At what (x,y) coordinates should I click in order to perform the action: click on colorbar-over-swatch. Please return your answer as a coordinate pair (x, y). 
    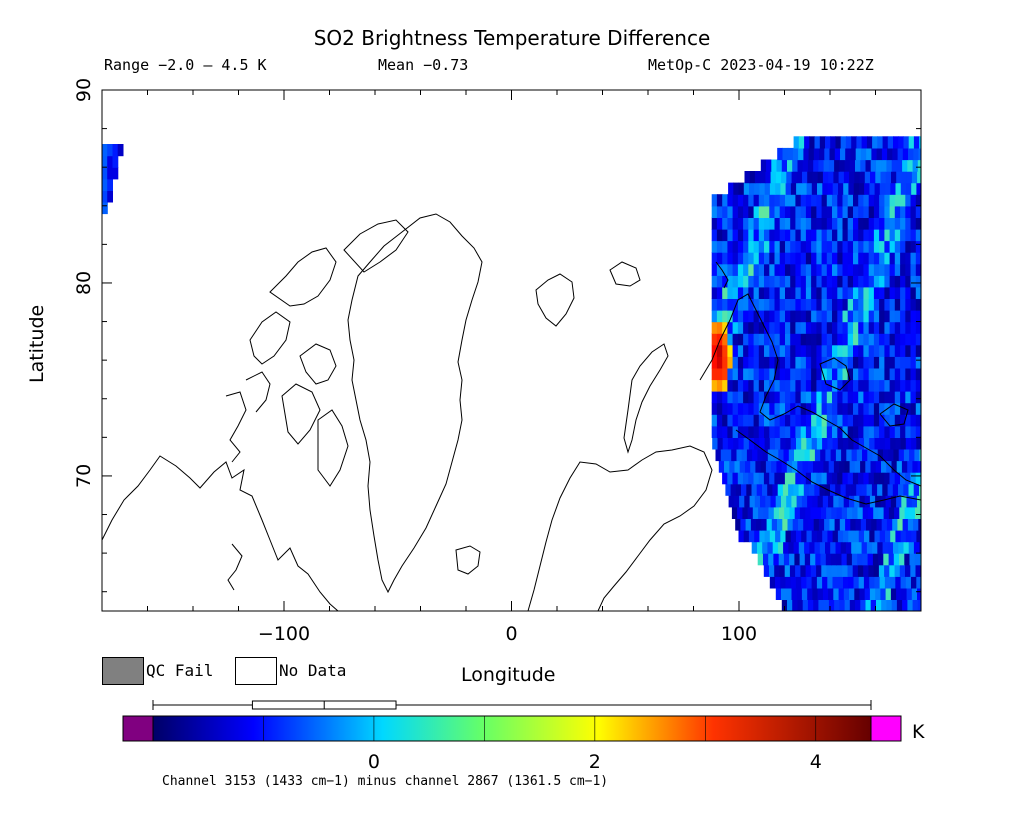
    Looking at the image, I should click on (886, 728).